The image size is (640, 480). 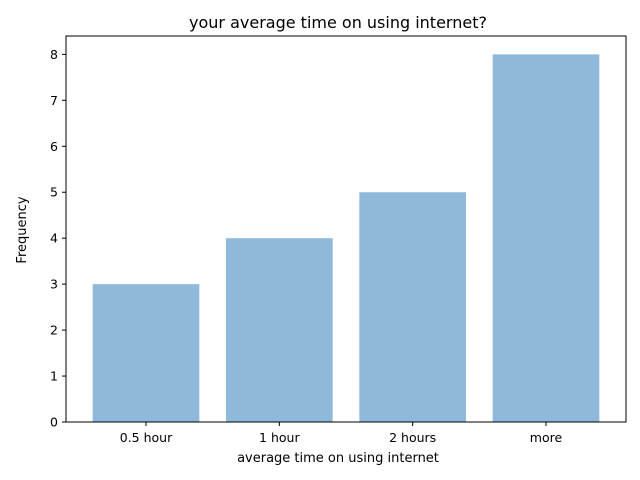 I want to click on y-ticks: 0 1 2 3 4 5 6 7 8, so click(x=58, y=238).